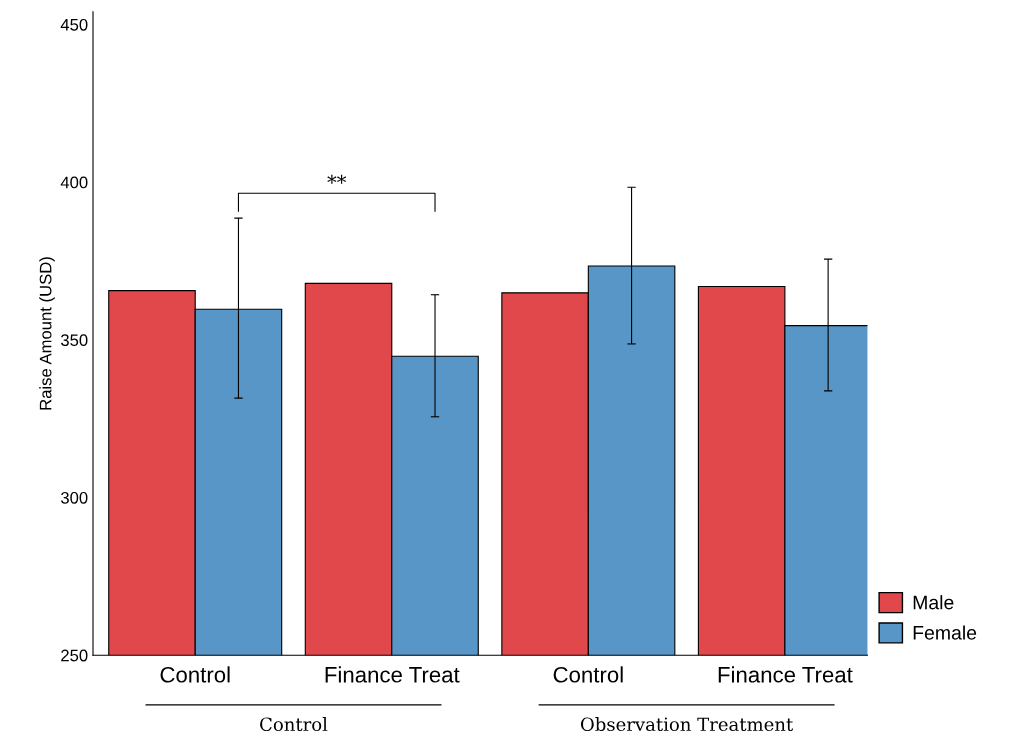 The width and height of the screenshot is (1011, 742). Describe the element at coordinates (74, 655) in the screenshot. I see `y-tick-label: 250` at that location.